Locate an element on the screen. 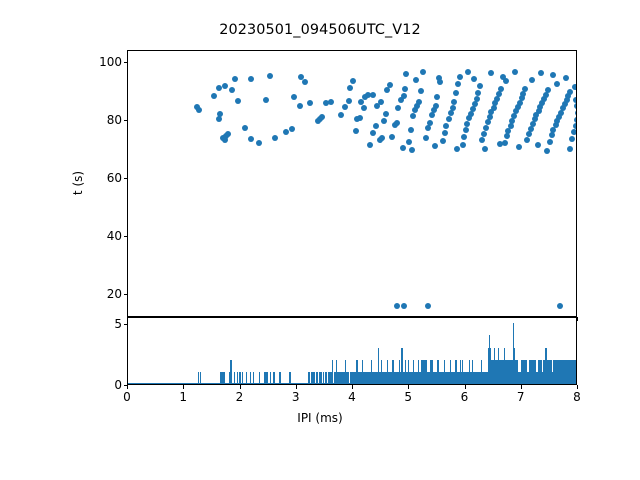 This screenshot has width=640, height=480. histogram-y-tick-label: 0 is located at coordinates (118, 385).